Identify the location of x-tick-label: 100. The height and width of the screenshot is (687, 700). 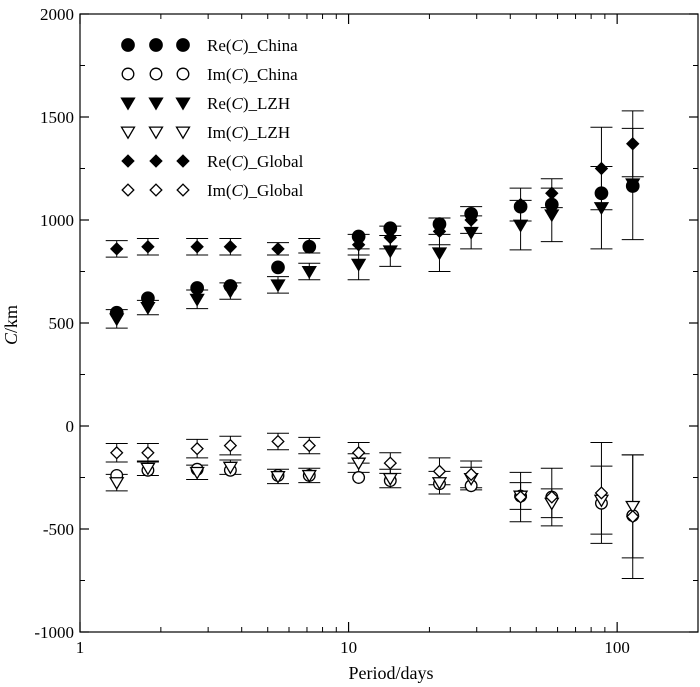
(617, 647).